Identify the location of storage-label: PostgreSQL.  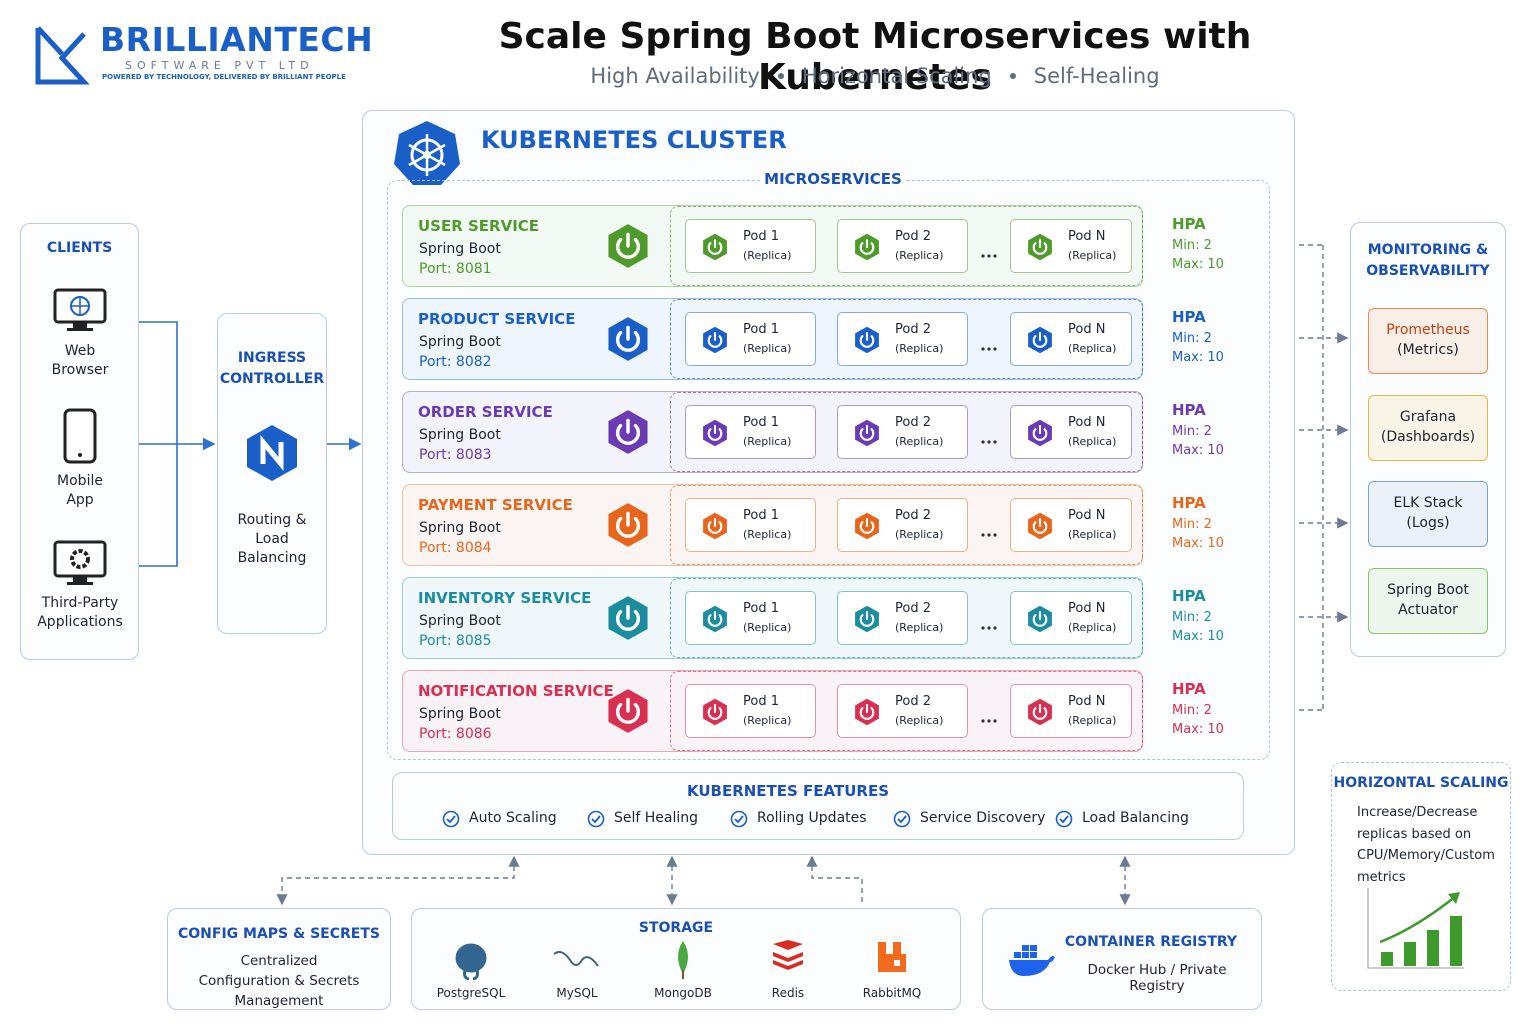
(471, 993).